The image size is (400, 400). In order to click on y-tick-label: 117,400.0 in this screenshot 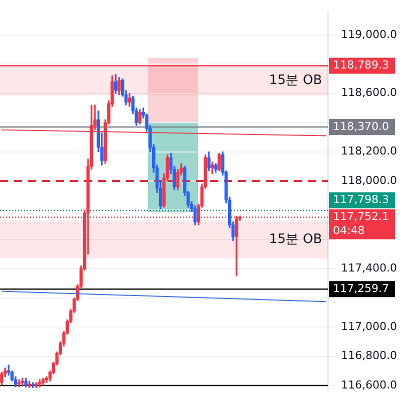, I will do `click(369, 268)`.